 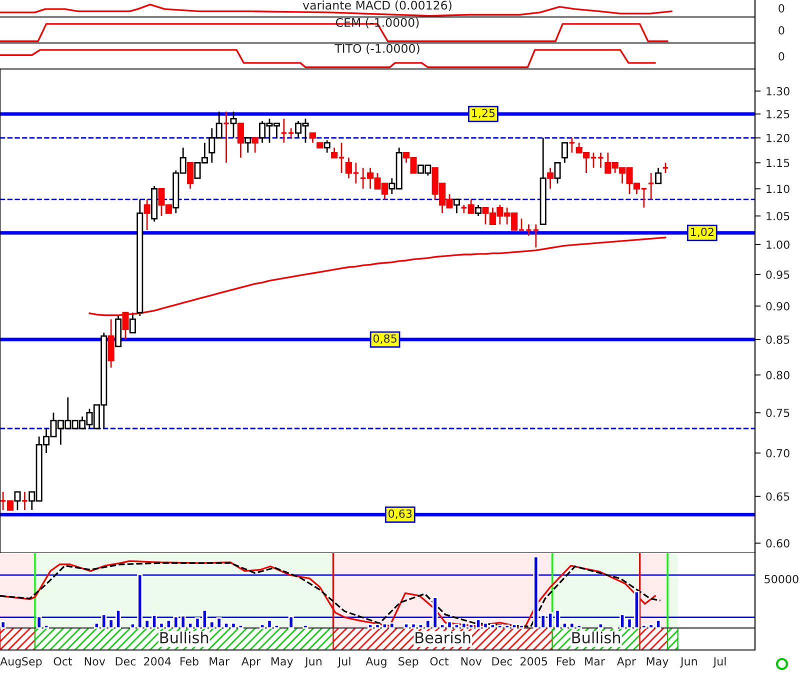 I want to click on y-tick-label: 0.90, so click(x=778, y=306).